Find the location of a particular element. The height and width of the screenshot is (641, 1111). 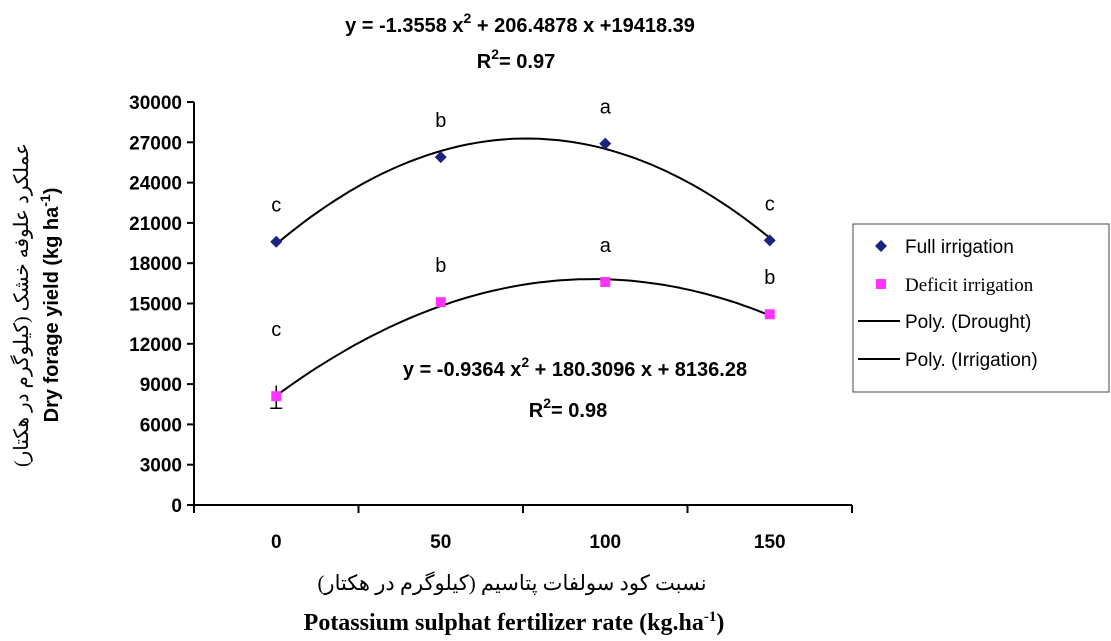

x-tick-label: 100 is located at coordinates (605, 542).